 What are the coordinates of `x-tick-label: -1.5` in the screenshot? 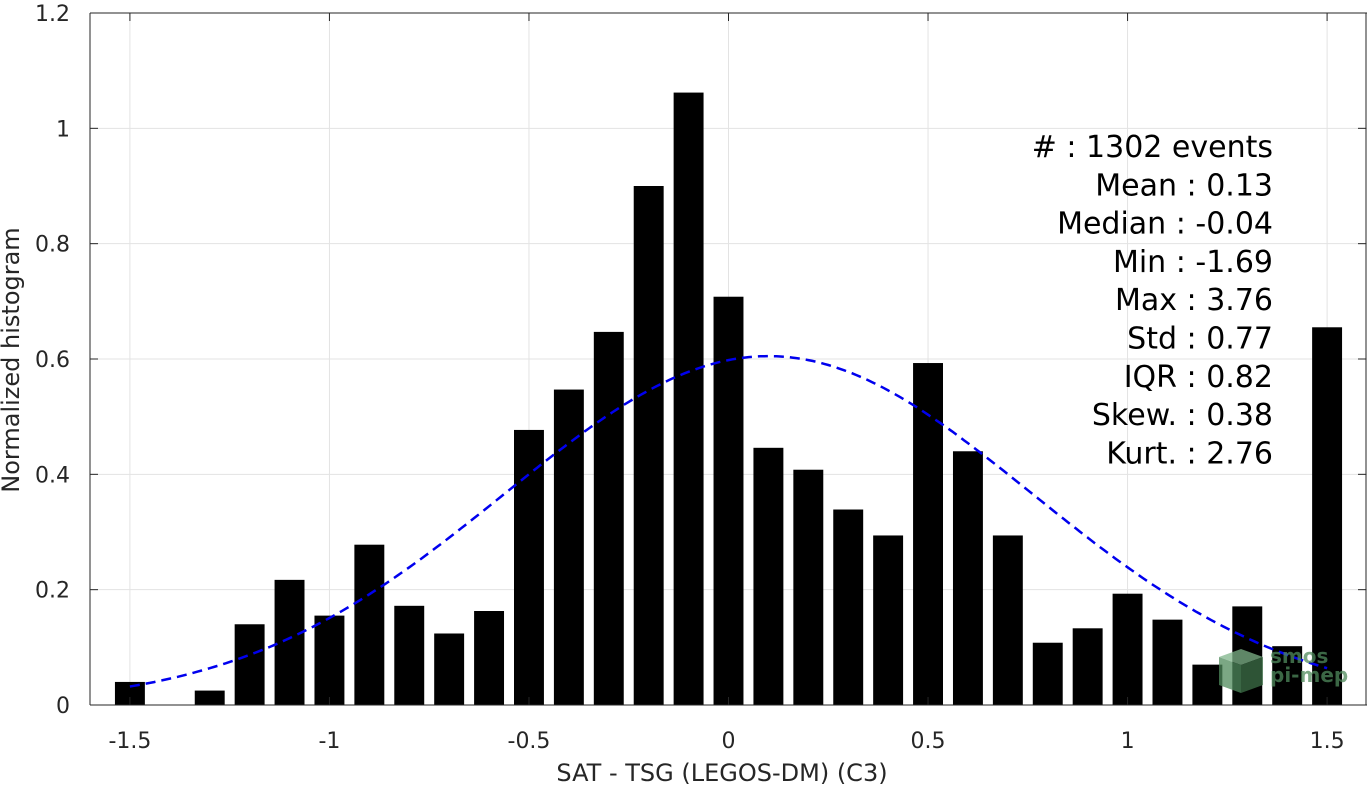 It's located at (129, 741).